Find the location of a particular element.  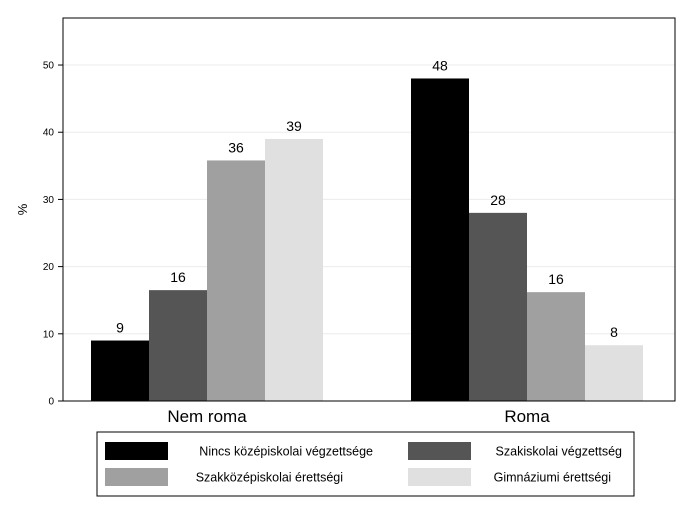

y-tick-label: 40 is located at coordinates (49, 133).